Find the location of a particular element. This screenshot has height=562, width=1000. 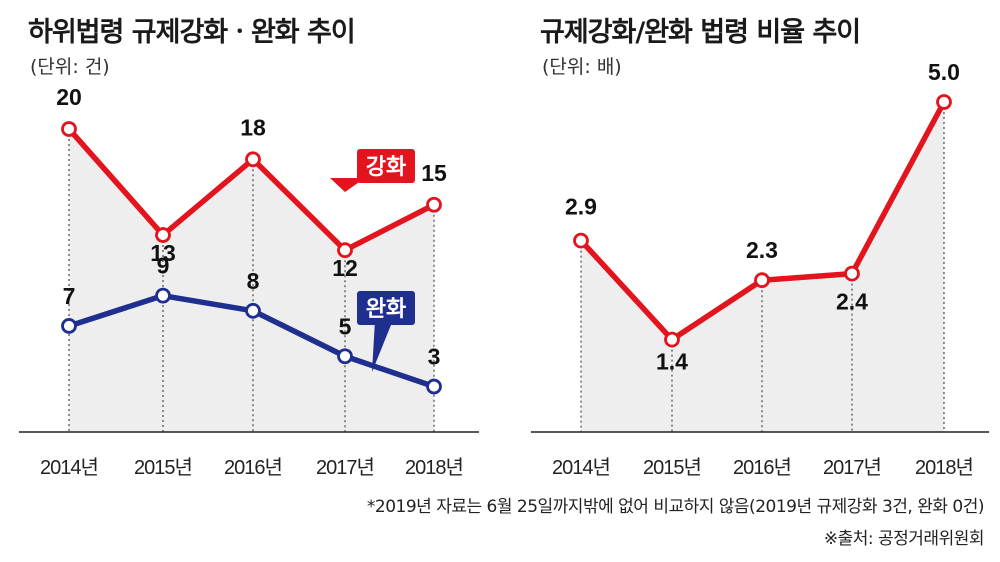

chart1-series-0-label-4: 5.0 is located at coordinates (944, 72).